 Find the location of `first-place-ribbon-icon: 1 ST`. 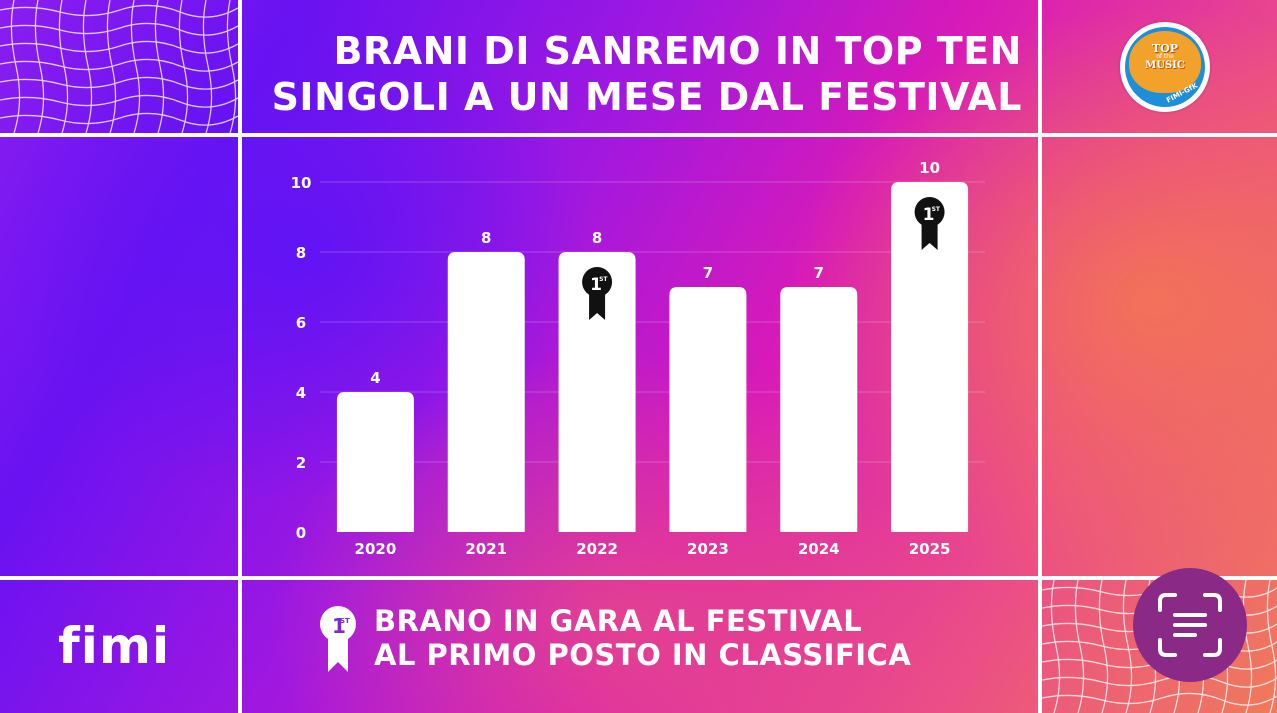

first-place-ribbon-icon: 1 ST is located at coordinates (338, 639).